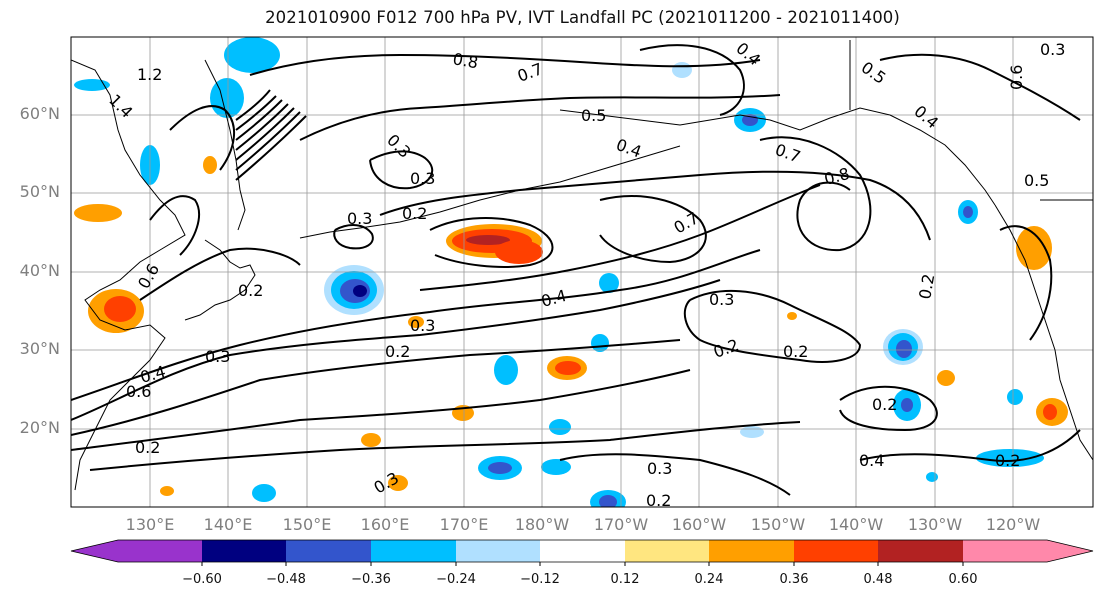 This screenshot has height=601, width=1105. Describe the element at coordinates (542, 524) in the screenshot. I see `lon-label: 180°W` at that location.